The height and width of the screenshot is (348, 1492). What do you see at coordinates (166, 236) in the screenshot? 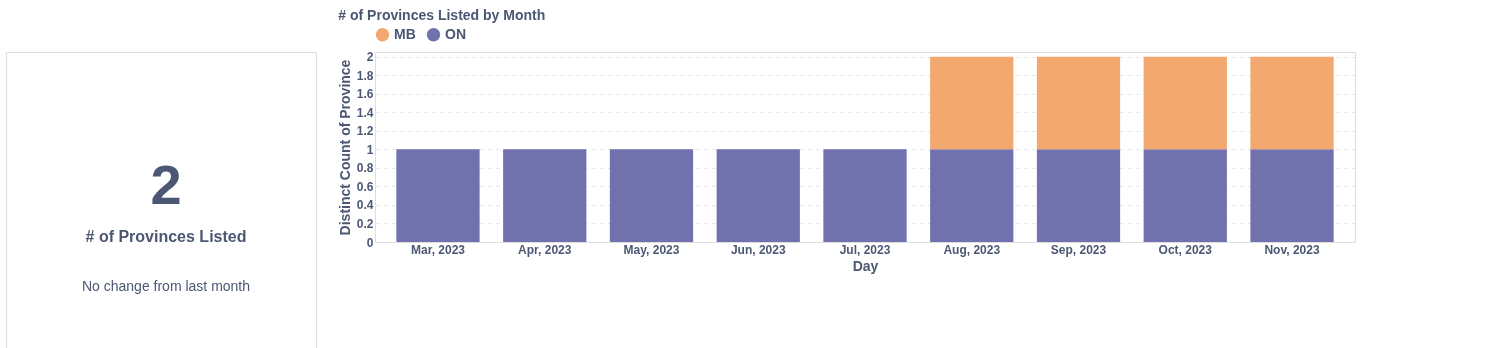
I see `text: # of Provinces Listed` at bounding box center [166, 236].